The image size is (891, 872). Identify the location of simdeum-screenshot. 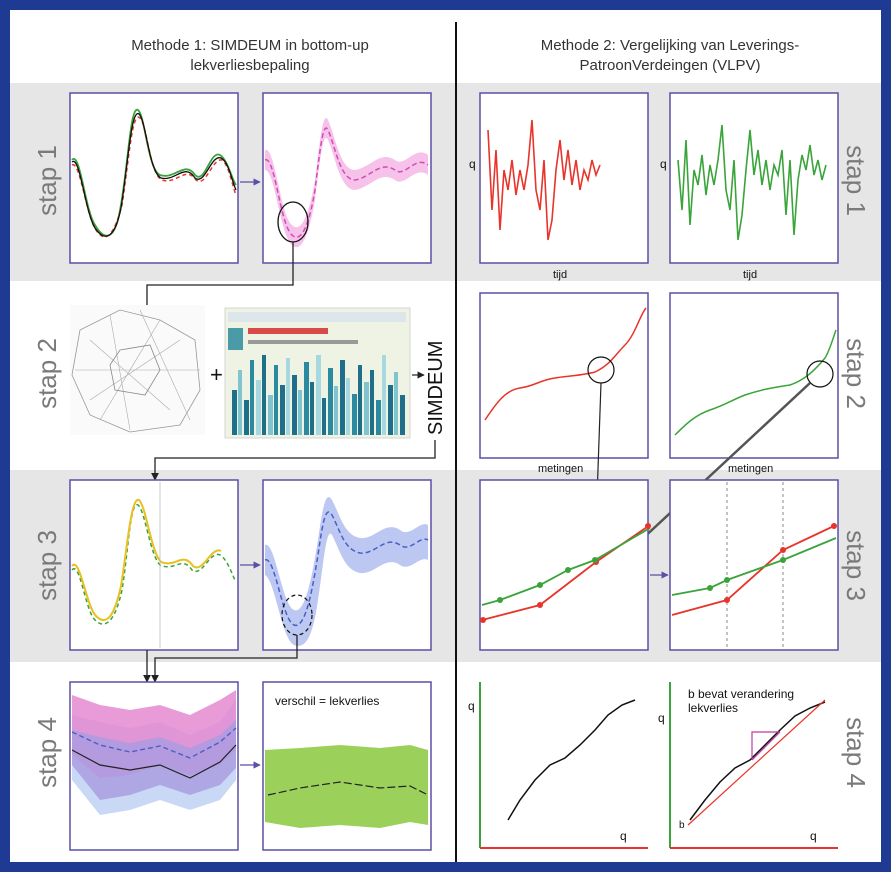
(317, 373).